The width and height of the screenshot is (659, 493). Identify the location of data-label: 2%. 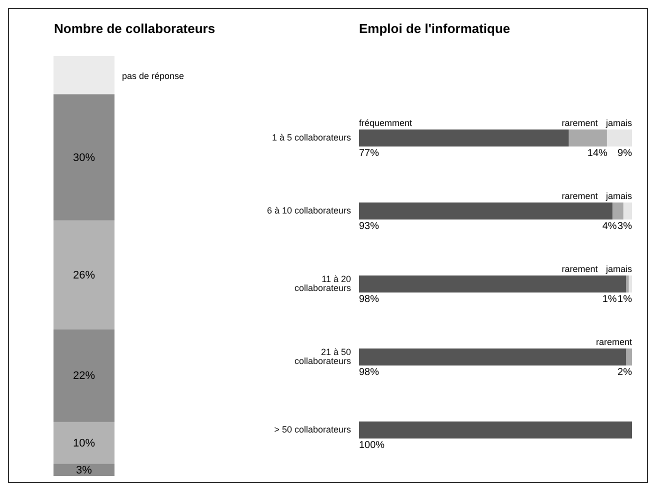
(625, 372).